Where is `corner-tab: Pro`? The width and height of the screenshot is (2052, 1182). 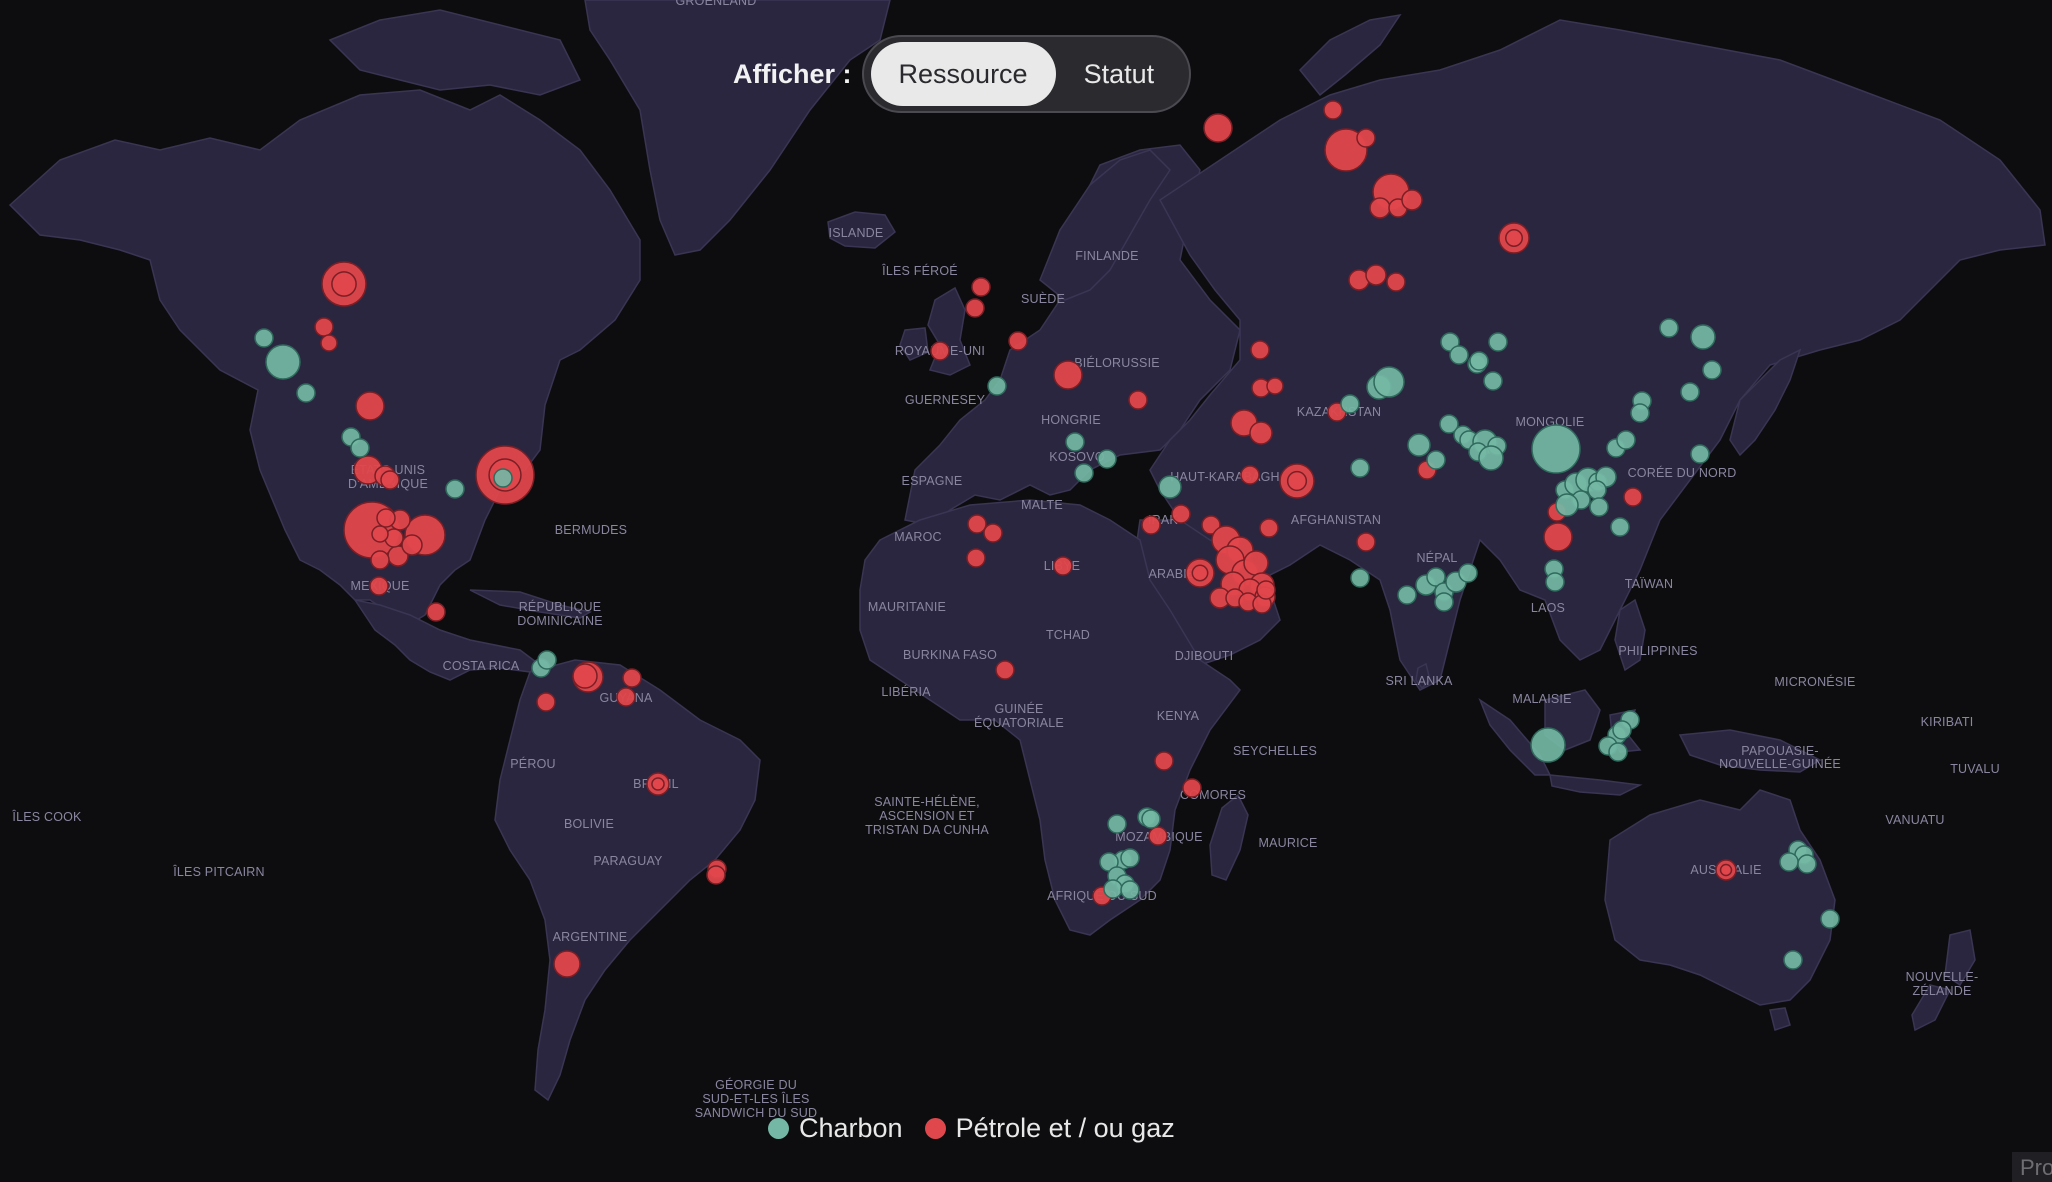
corner-tab: Pro is located at coordinates (2032, 1167).